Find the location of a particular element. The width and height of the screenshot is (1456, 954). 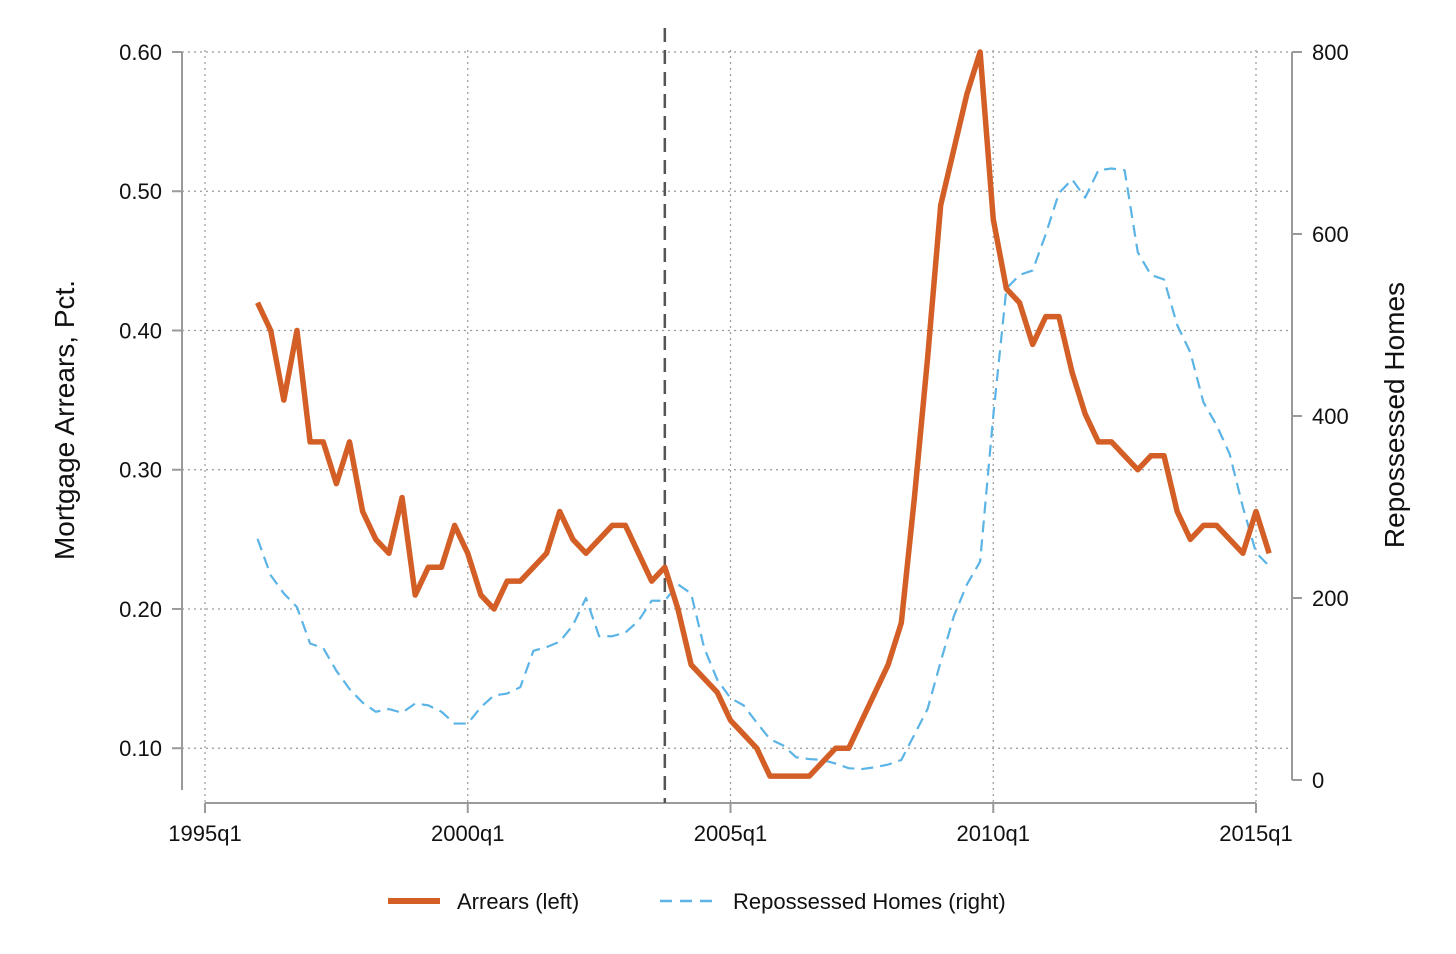

right-axis-title: Repossessed Homes is located at coordinates (1394, 415).